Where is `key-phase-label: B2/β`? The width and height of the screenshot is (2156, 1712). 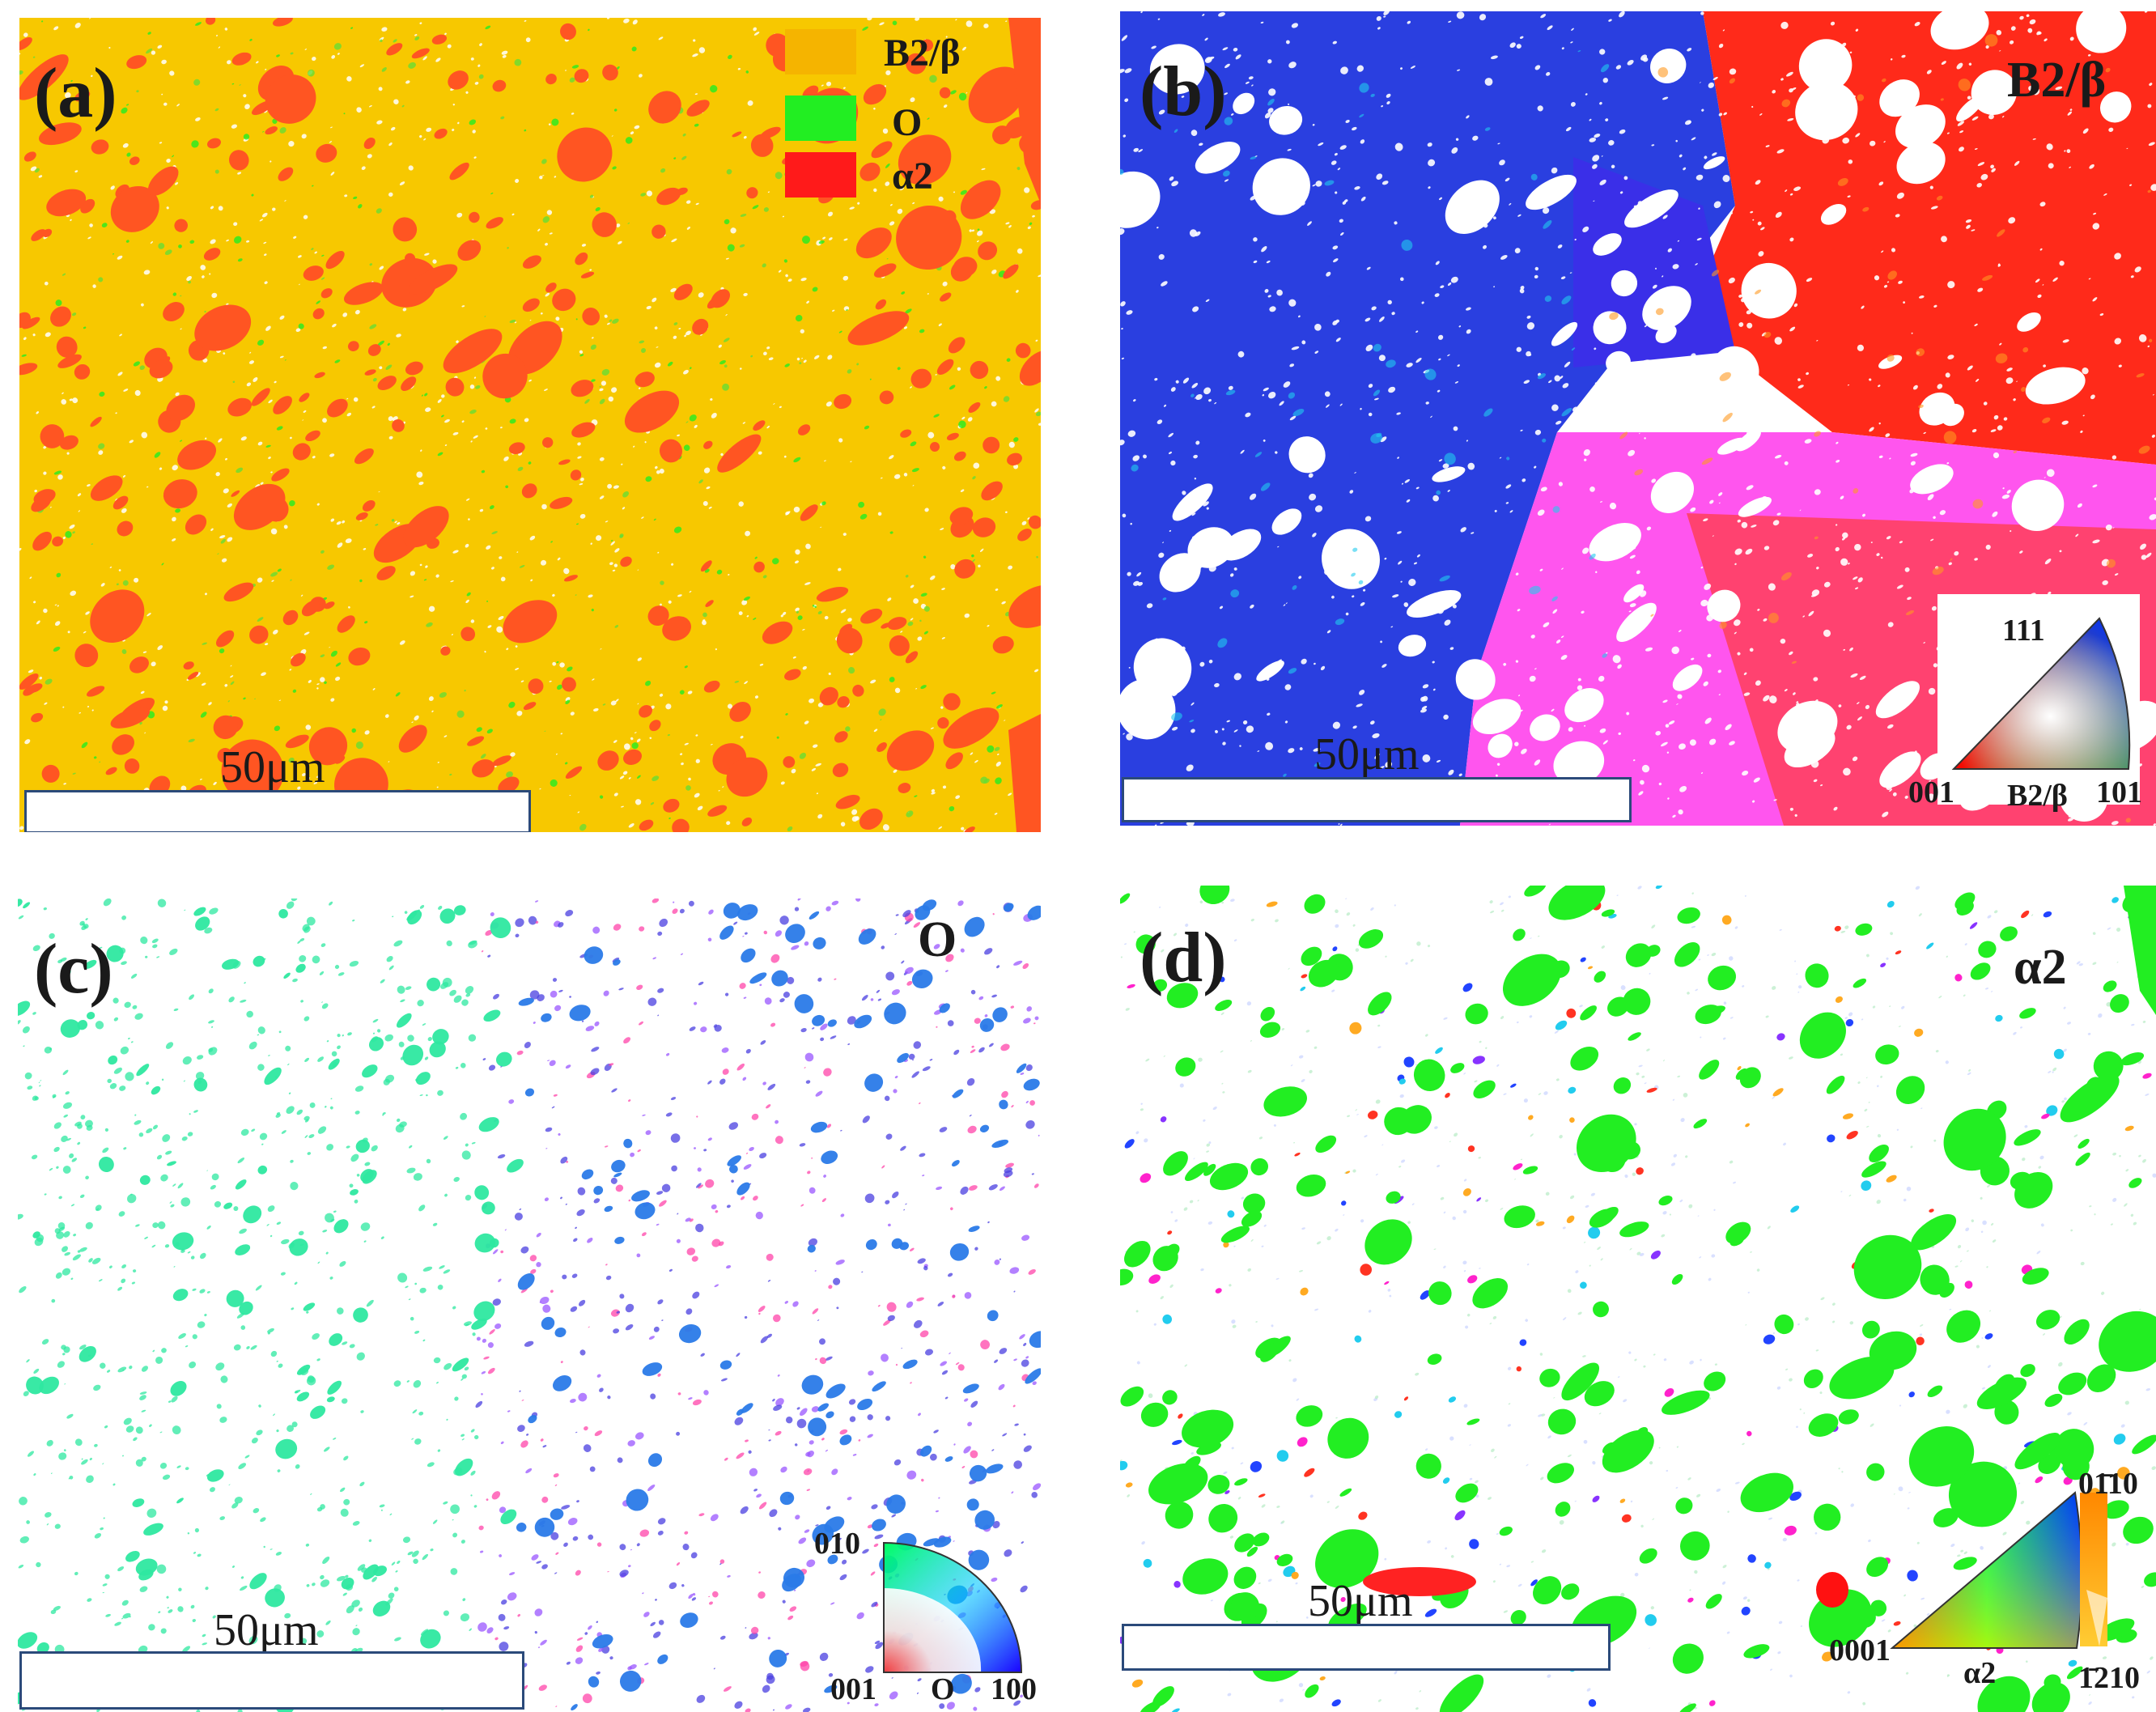
key-phase-label: B2/β is located at coordinates (2037, 796).